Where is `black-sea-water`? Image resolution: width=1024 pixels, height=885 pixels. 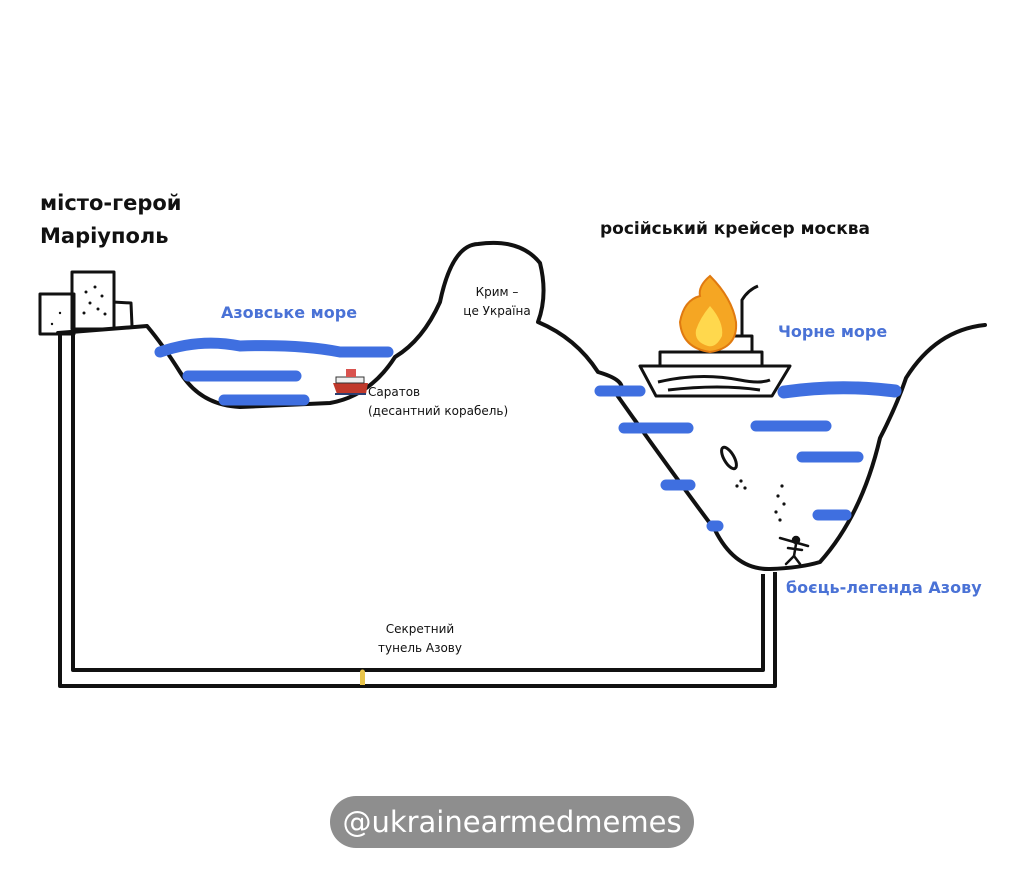 black-sea-water is located at coordinates (748, 456).